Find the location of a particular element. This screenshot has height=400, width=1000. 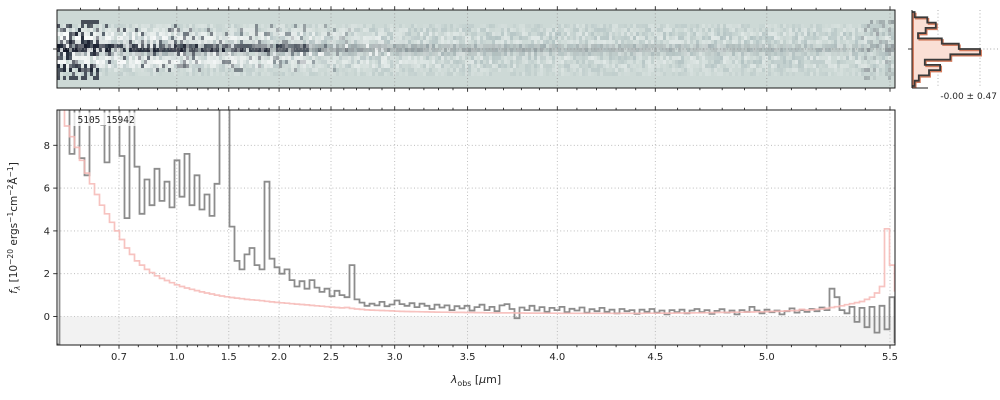

profile-model-histogram is located at coordinates (947, 50).